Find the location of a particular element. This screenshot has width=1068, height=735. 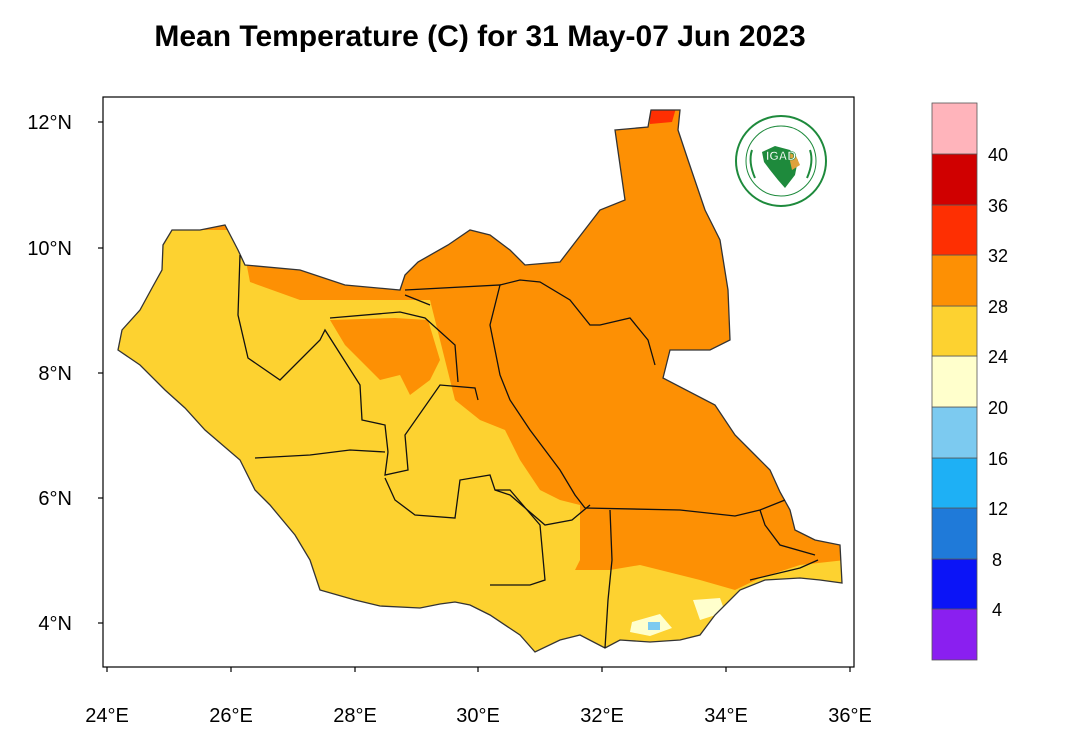

colorbar-label: 36 is located at coordinates (998, 206).